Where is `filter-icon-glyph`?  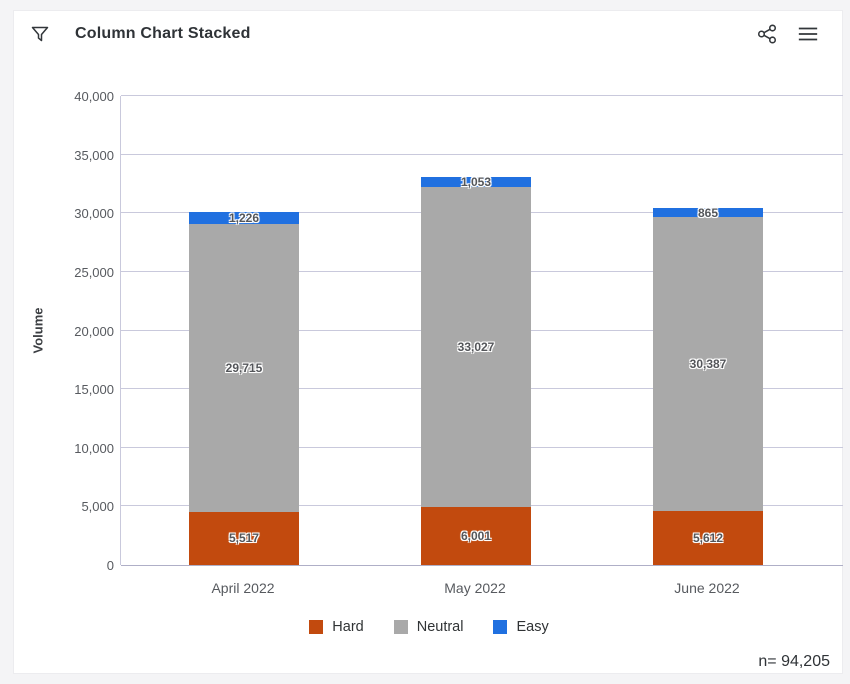 filter-icon-glyph is located at coordinates (40, 34).